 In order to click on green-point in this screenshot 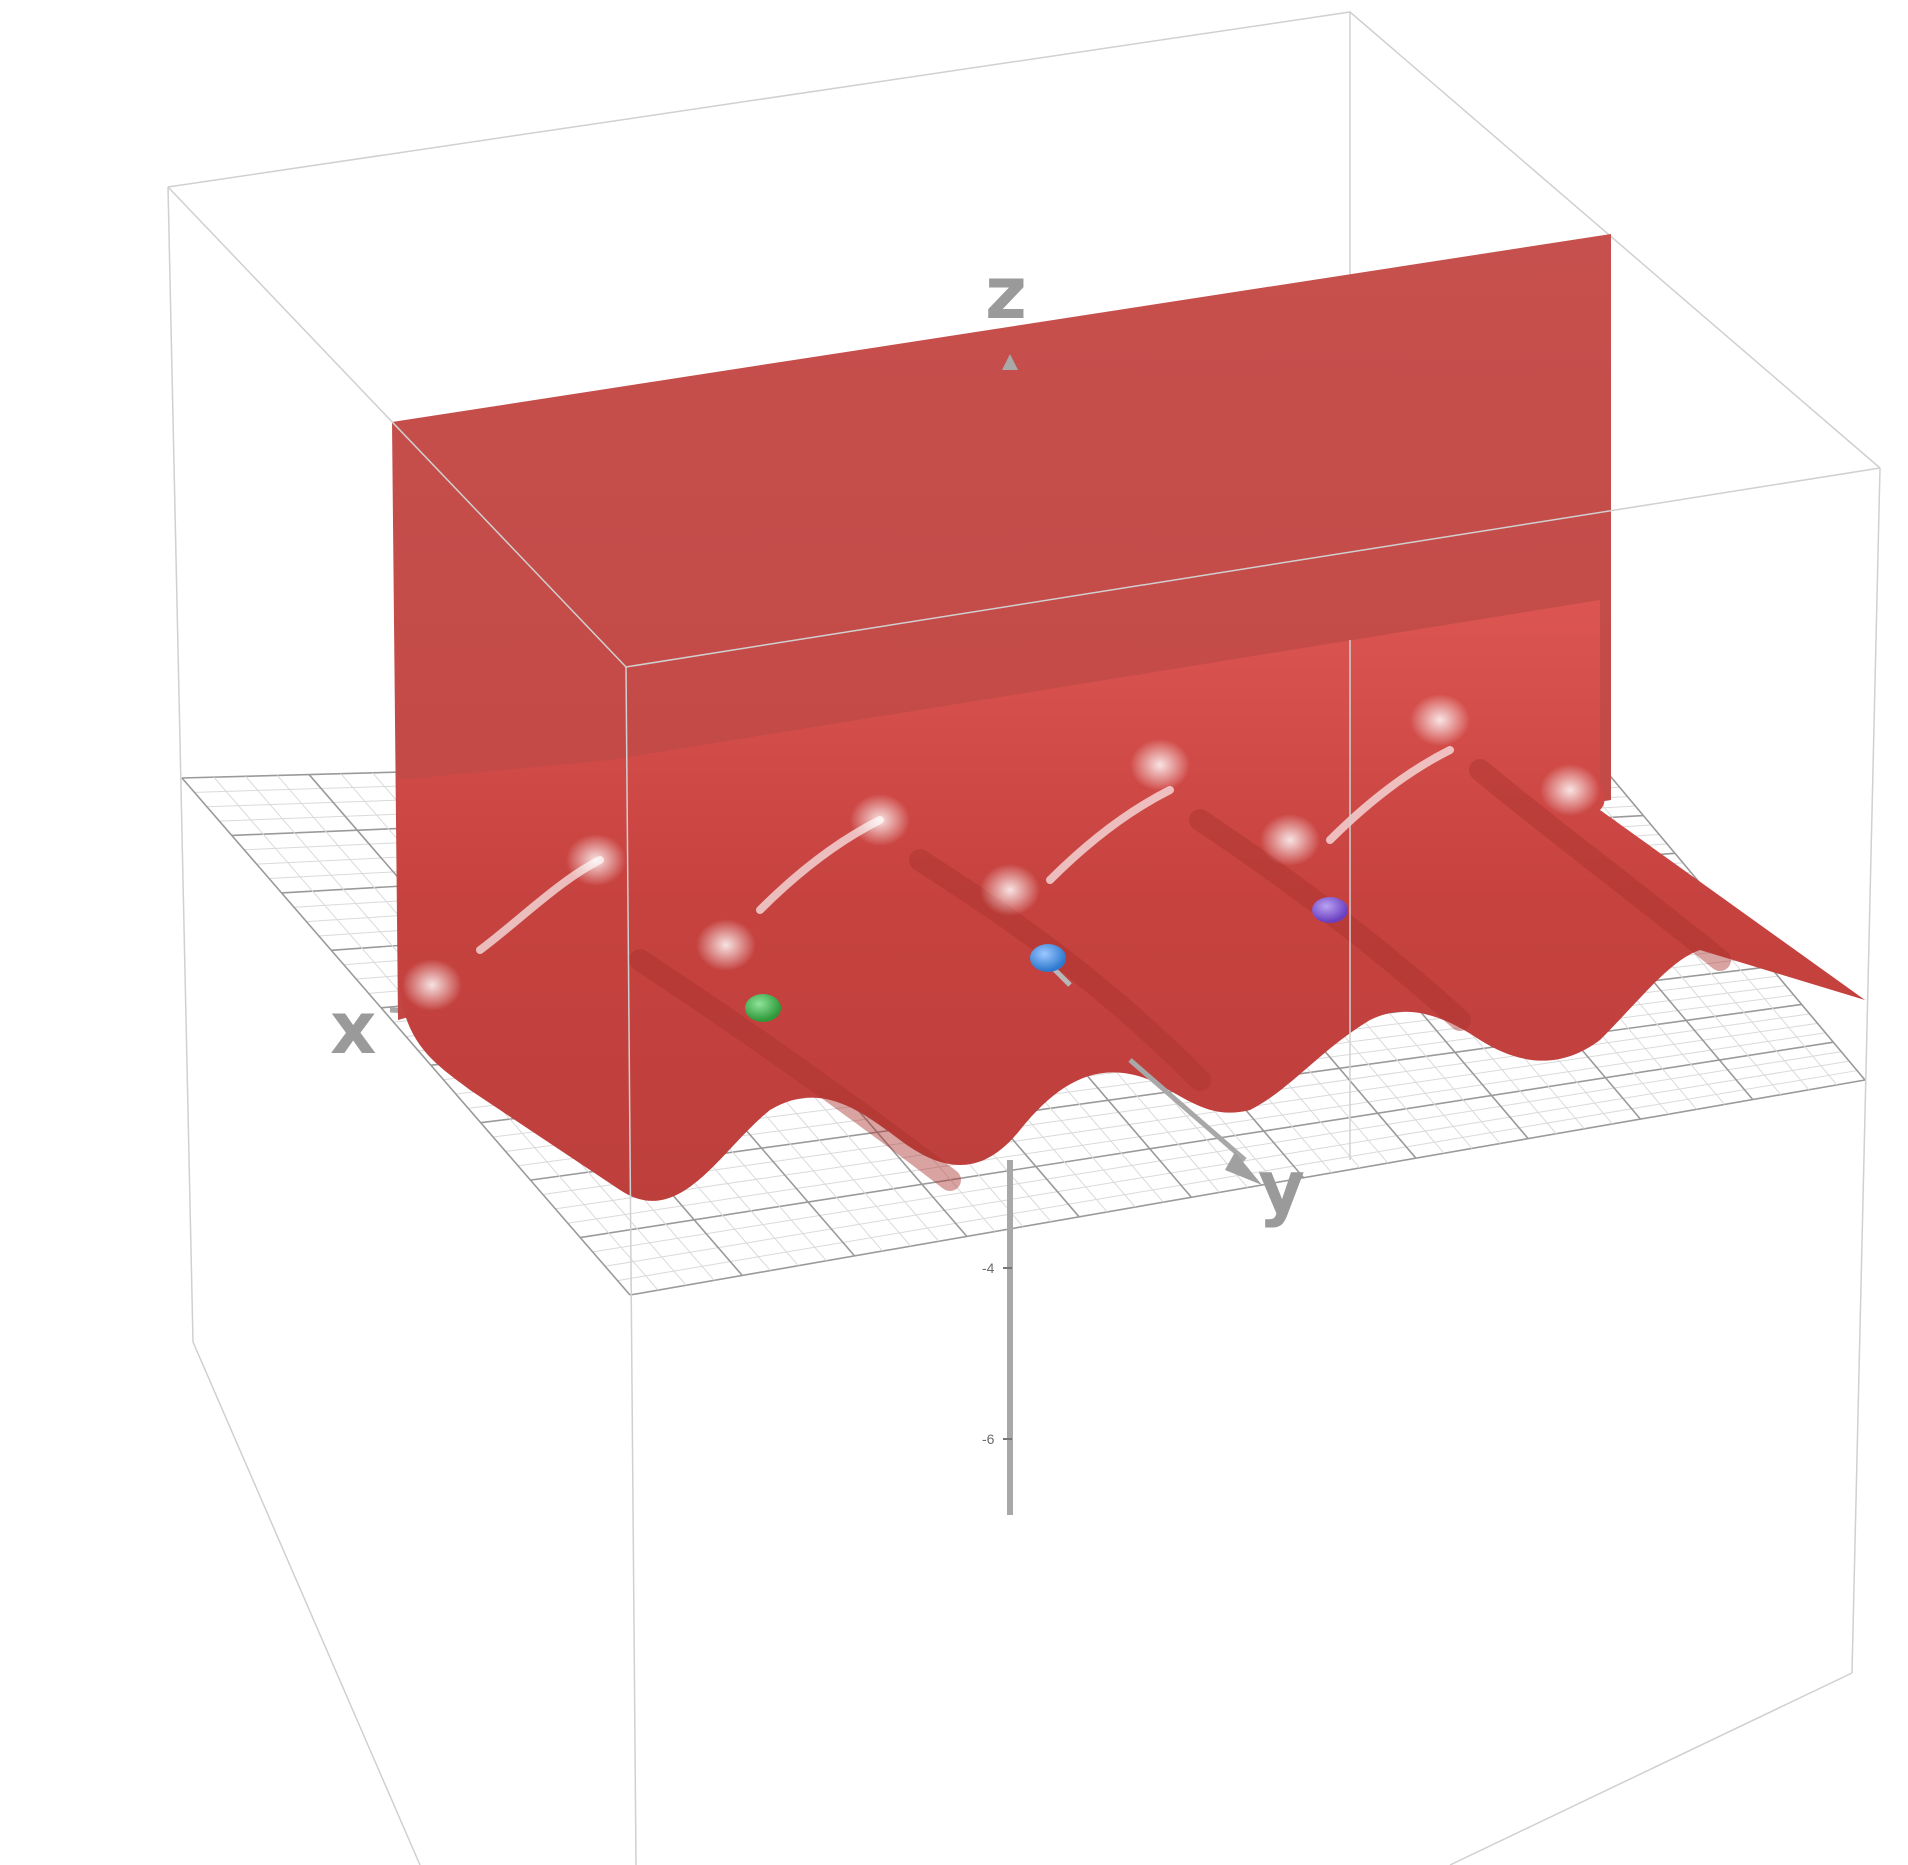, I will do `click(763, 1008)`.